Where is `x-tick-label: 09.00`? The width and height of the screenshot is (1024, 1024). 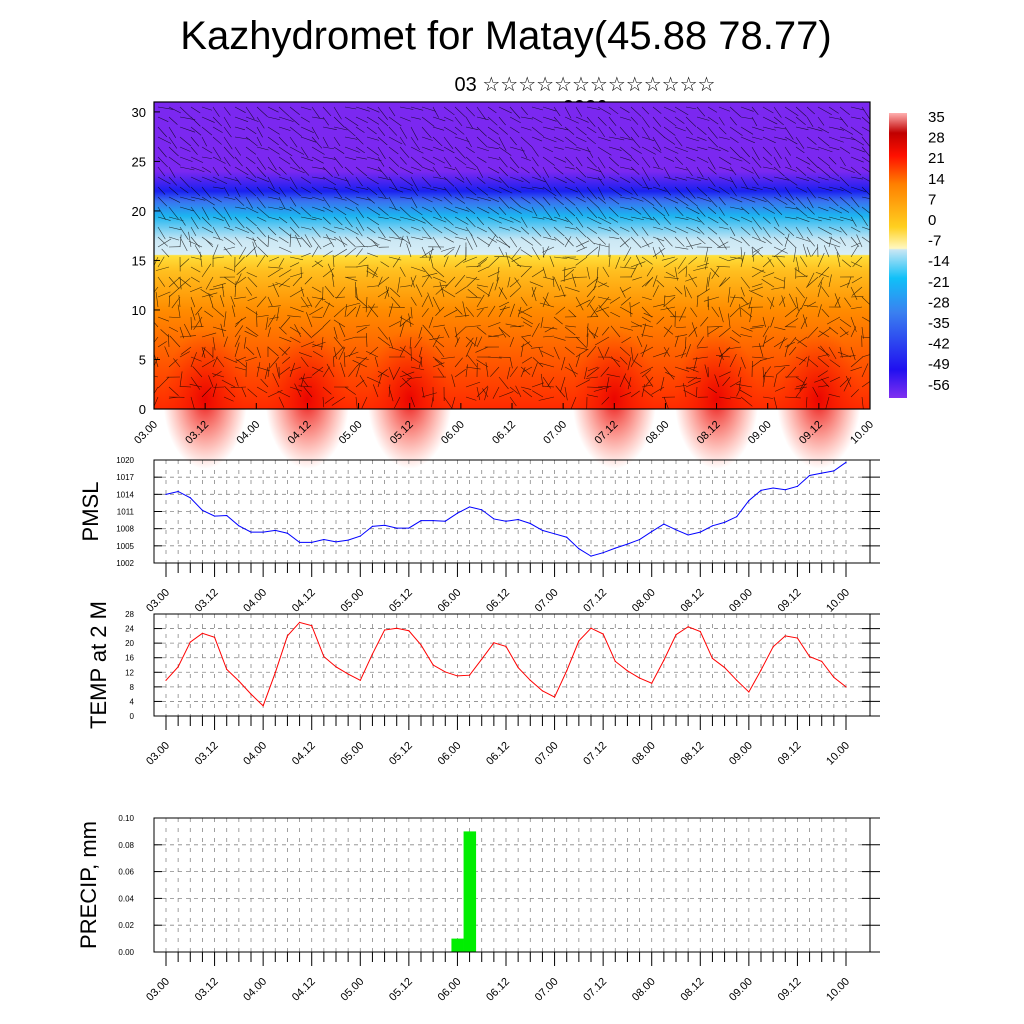 x-tick-label: 09.00 is located at coordinates (741, 754).